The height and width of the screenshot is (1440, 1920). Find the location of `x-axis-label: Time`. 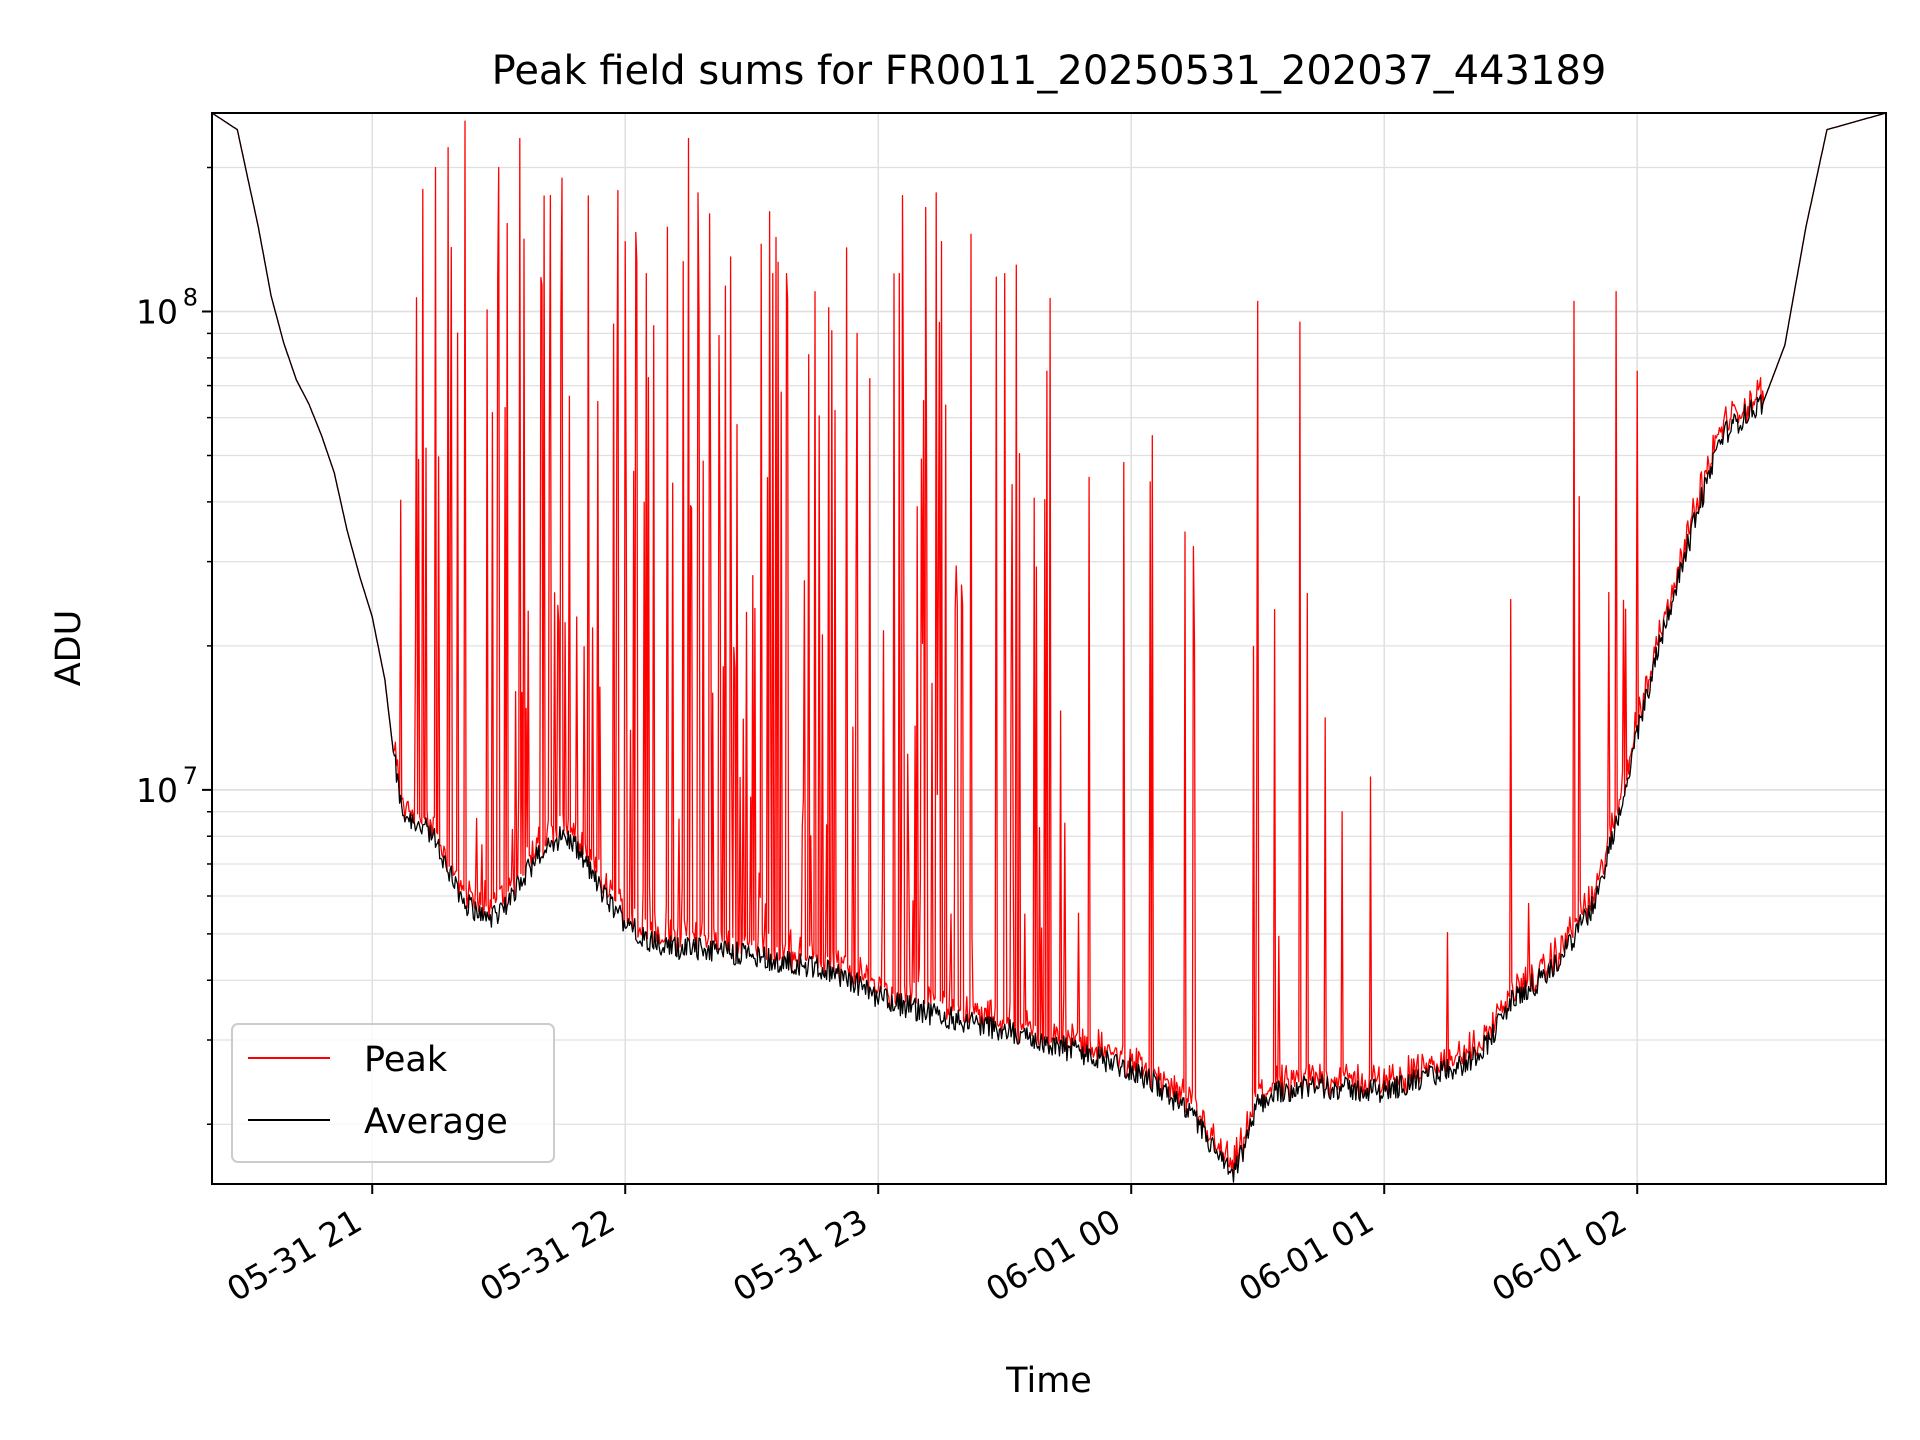

x-axis-label: Time is located at coordinates (1048, 1381).